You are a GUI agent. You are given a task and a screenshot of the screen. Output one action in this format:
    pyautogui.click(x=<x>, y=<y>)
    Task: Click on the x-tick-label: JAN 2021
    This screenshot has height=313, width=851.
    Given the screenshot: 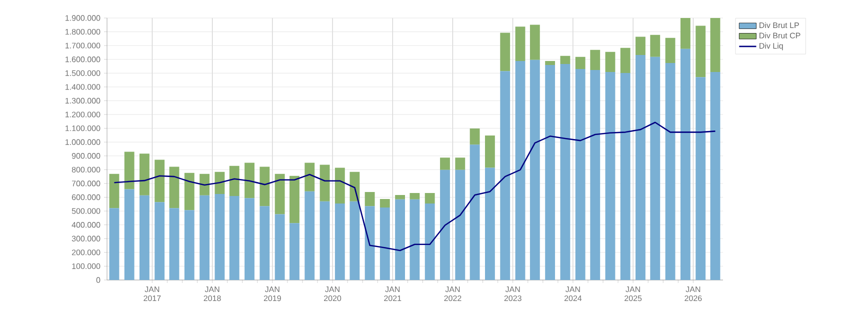 What is the action you would take?
    pyautogui.click(x=393, y=294)
    